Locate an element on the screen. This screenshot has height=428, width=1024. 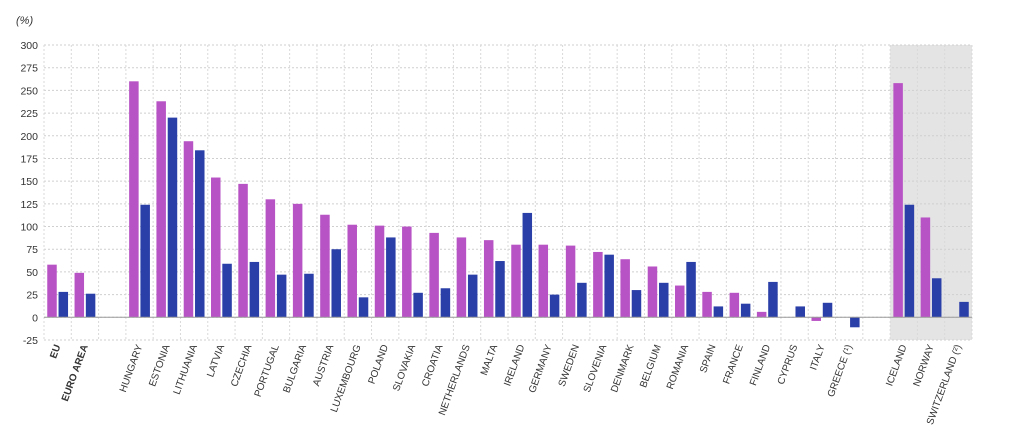
non-eu-shaded-area is located at coordinates (931, 192).